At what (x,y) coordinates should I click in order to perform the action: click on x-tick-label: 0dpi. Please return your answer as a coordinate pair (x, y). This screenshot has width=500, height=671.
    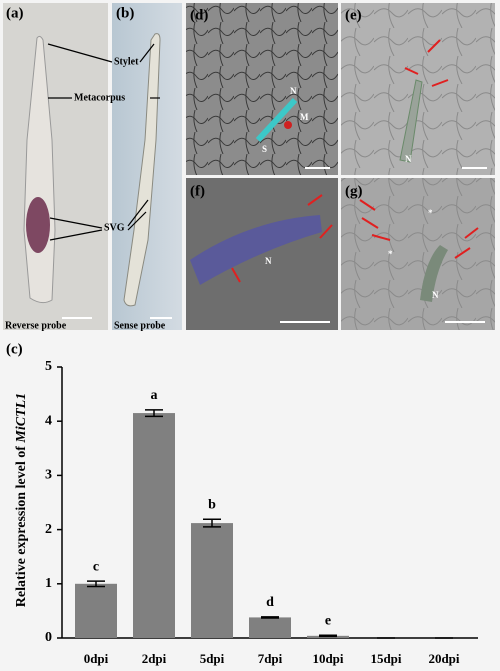
    Looking at the image, I should click on (96, 658).